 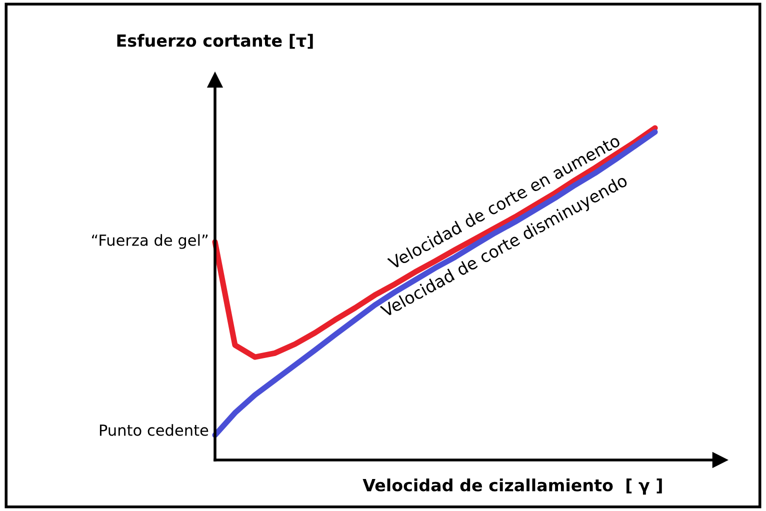 I want to click on annotation: Punto cedente, so click(x=154, y=430).